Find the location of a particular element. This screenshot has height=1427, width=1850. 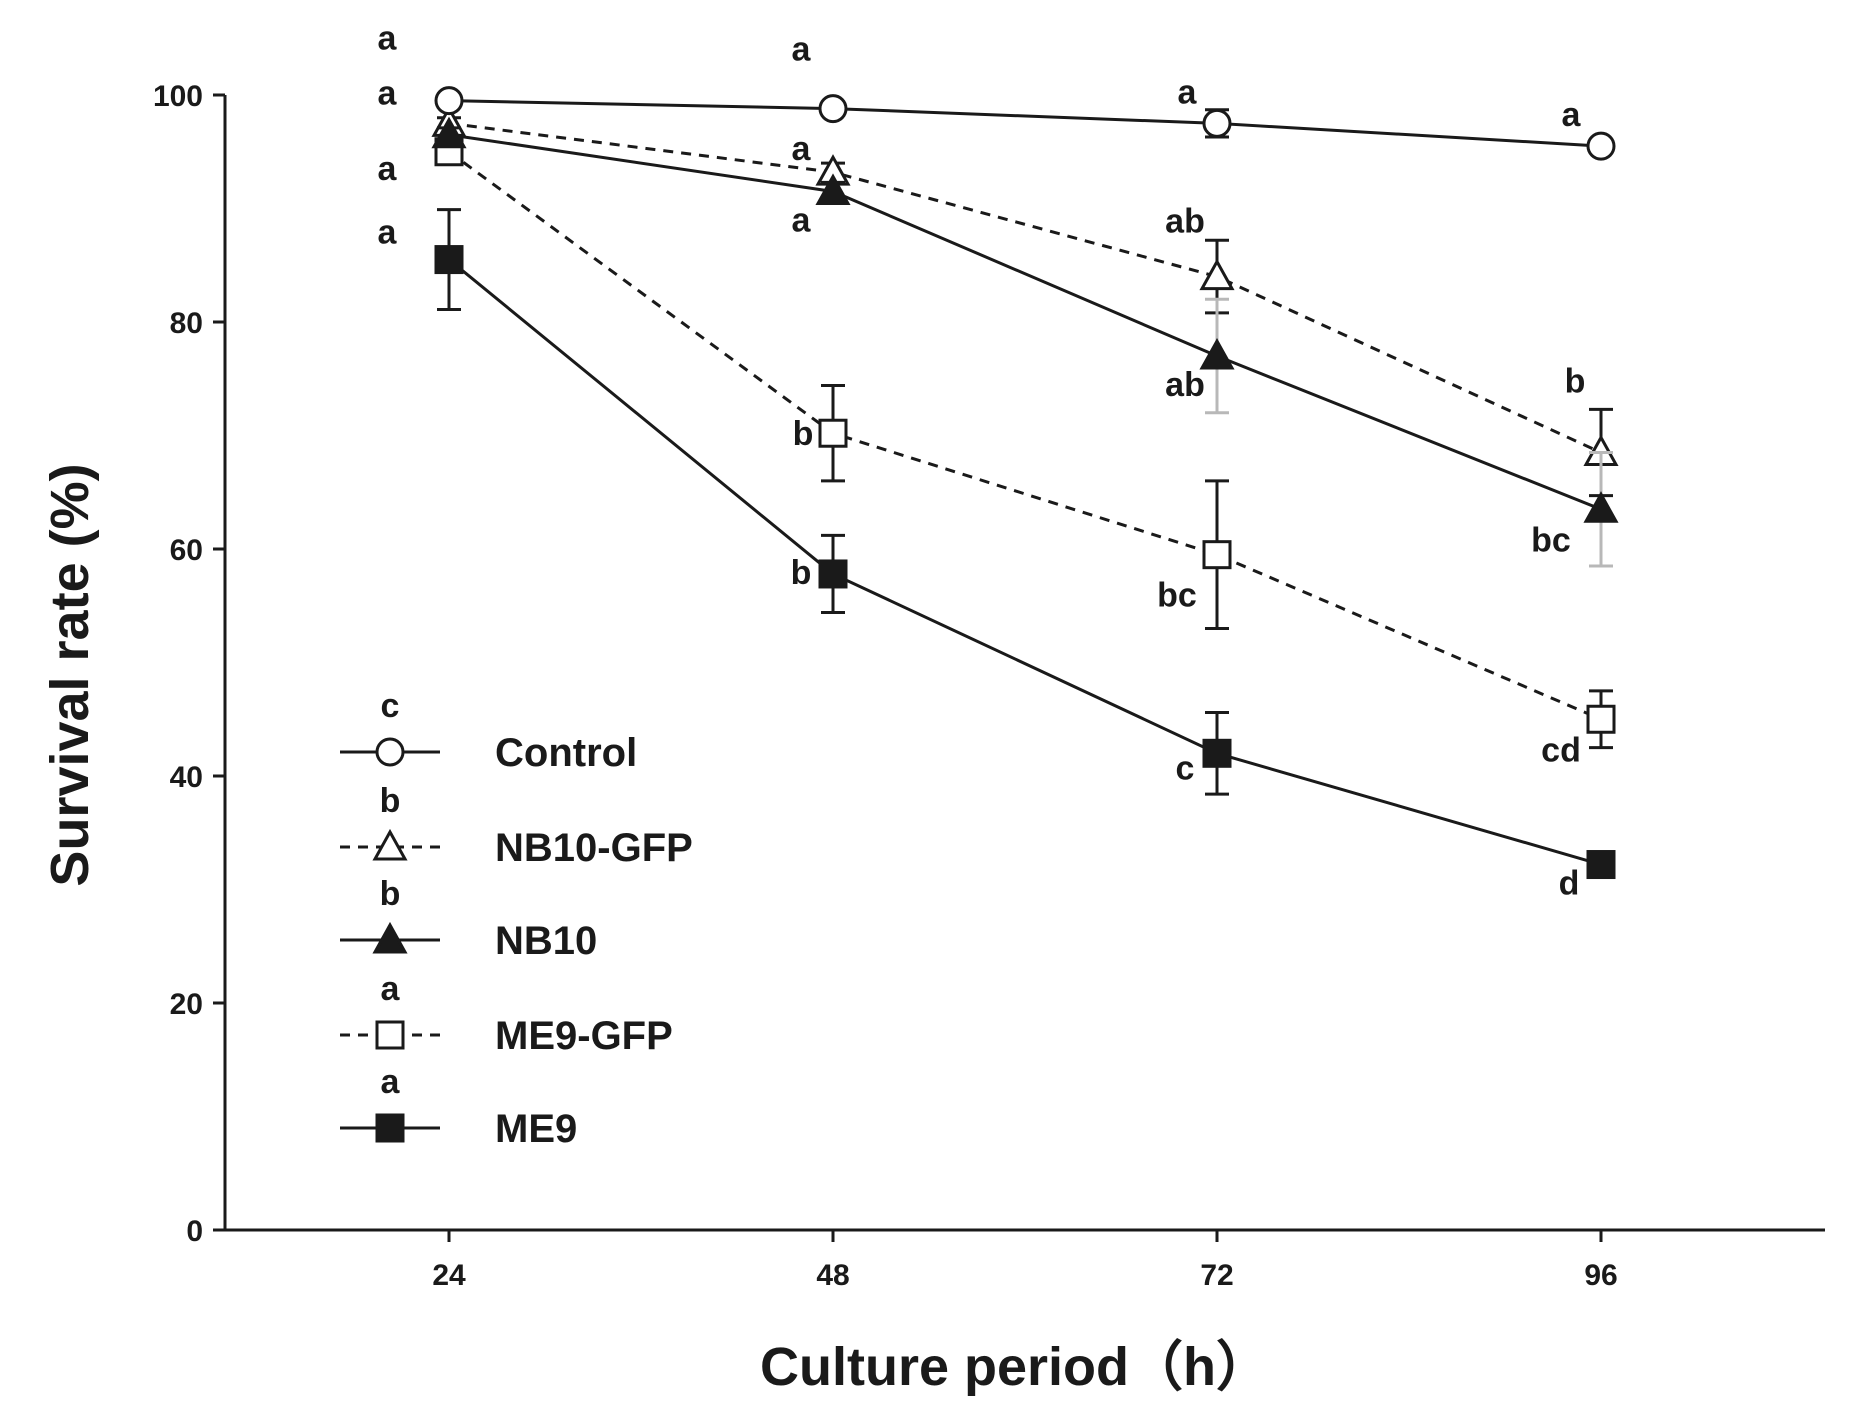

legend: c Control b NB10-GFP b NB10 a ME9-GFP a ME9 is located at coordinates (516, 919).